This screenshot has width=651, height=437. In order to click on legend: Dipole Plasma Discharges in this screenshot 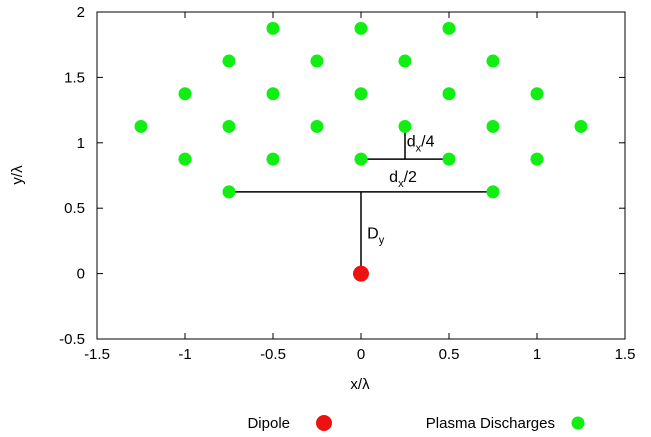, I will do `click(416, 423)`.